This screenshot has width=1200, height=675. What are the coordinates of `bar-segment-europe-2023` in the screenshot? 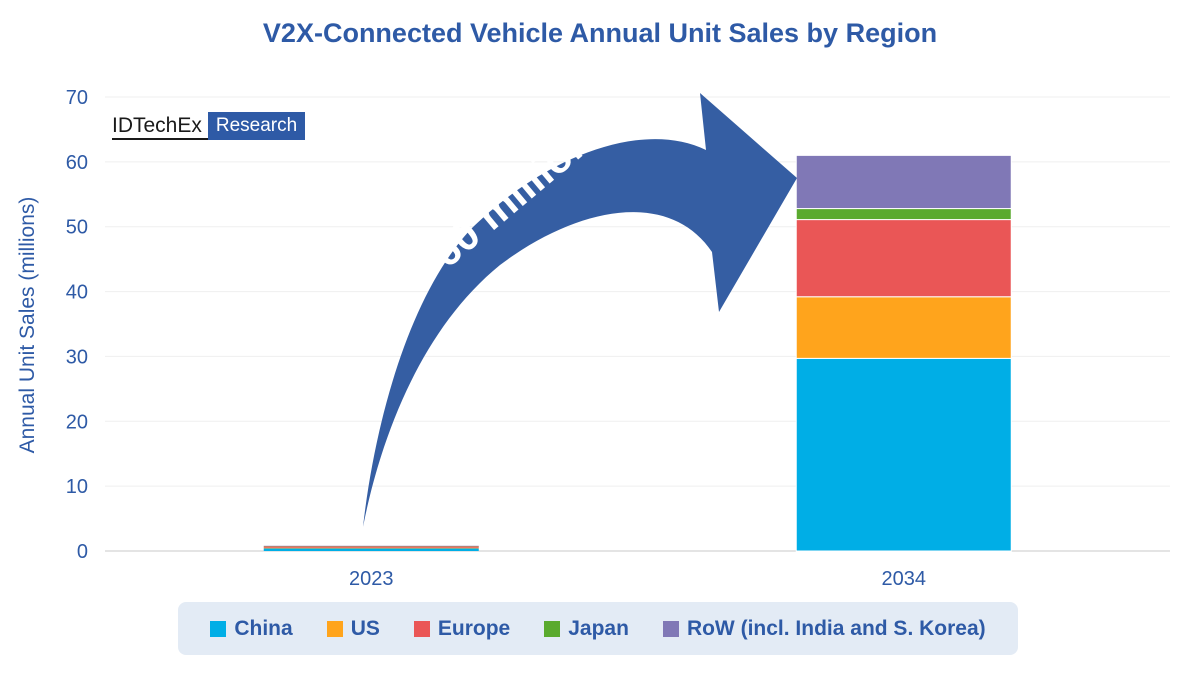 It's located at (371, 547).